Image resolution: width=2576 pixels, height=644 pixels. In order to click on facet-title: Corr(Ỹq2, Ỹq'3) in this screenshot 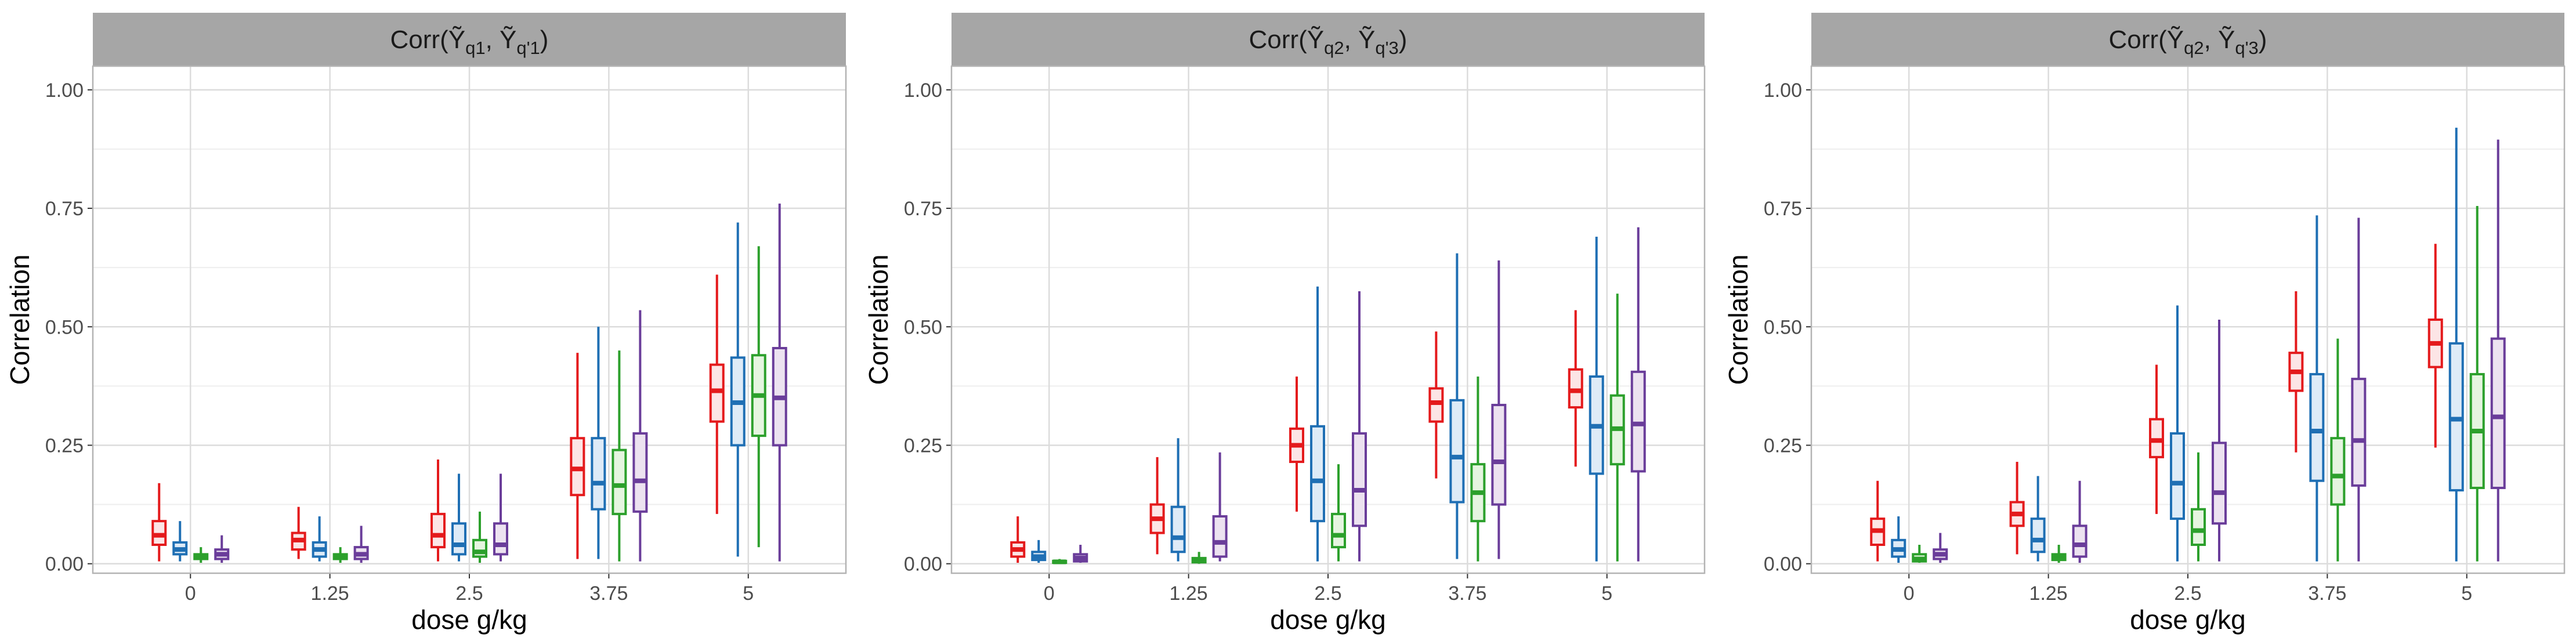, I will do `click(1328, 41)`.